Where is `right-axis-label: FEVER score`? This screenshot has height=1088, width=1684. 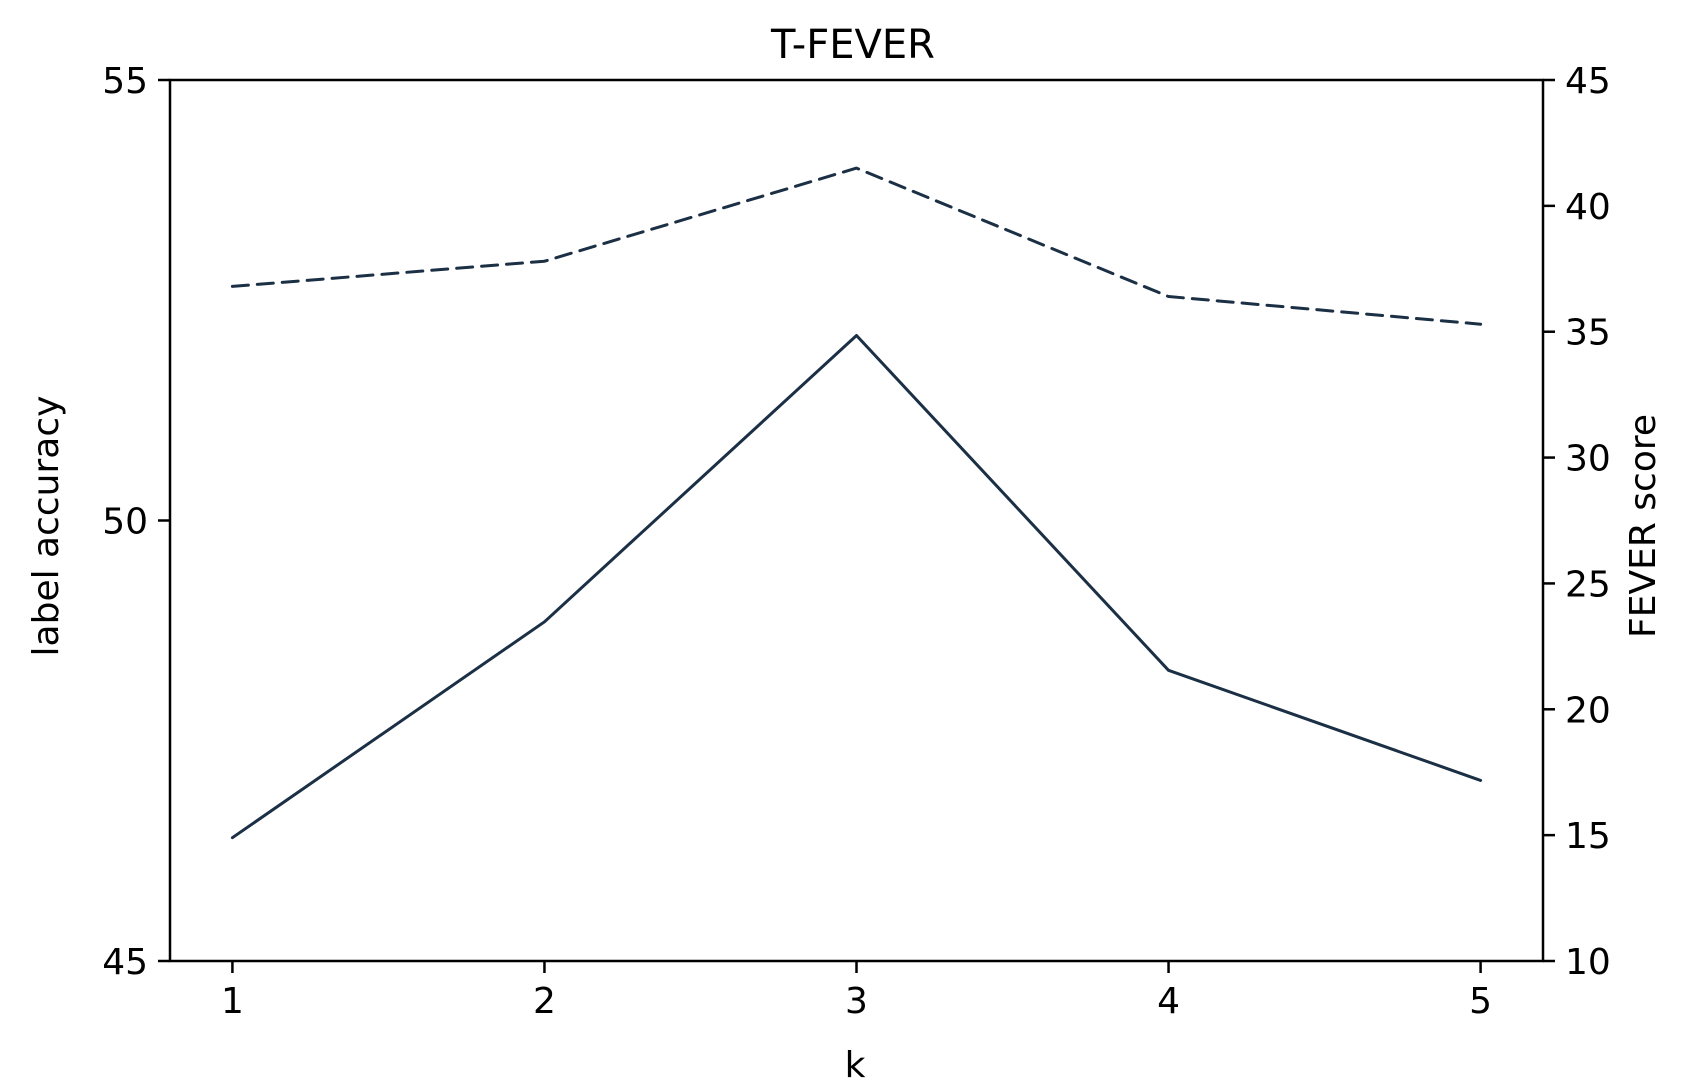
right-axis-label: FEVER score is located at coordinates (1643, 526).